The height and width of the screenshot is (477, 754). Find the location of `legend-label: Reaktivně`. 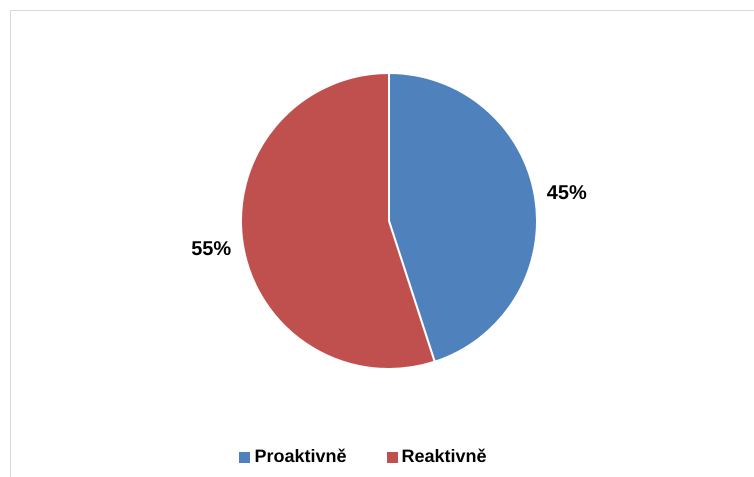

legend-label: Reaktivně is located at coordinates (444, 456).